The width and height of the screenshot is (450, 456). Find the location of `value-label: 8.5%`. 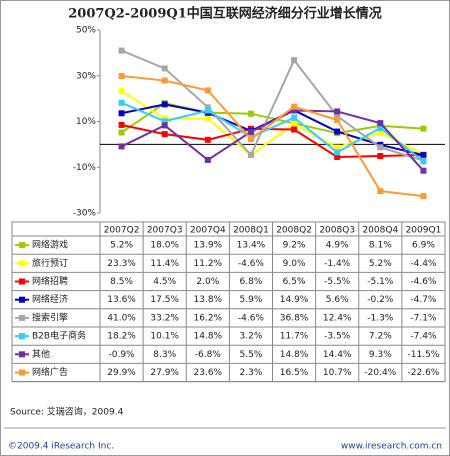

value-label: 8.5% is located at coordinates (121, 282).